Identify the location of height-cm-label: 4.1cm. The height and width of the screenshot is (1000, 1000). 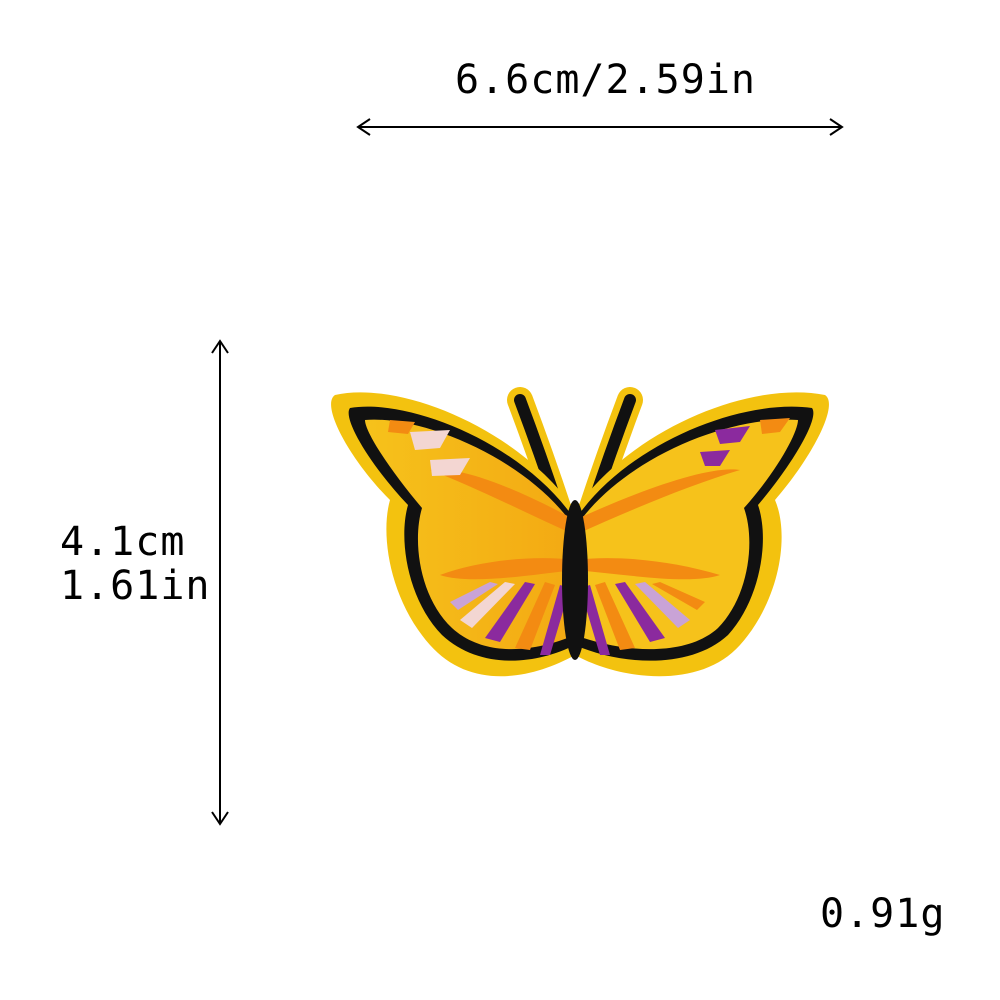
(123, 542).